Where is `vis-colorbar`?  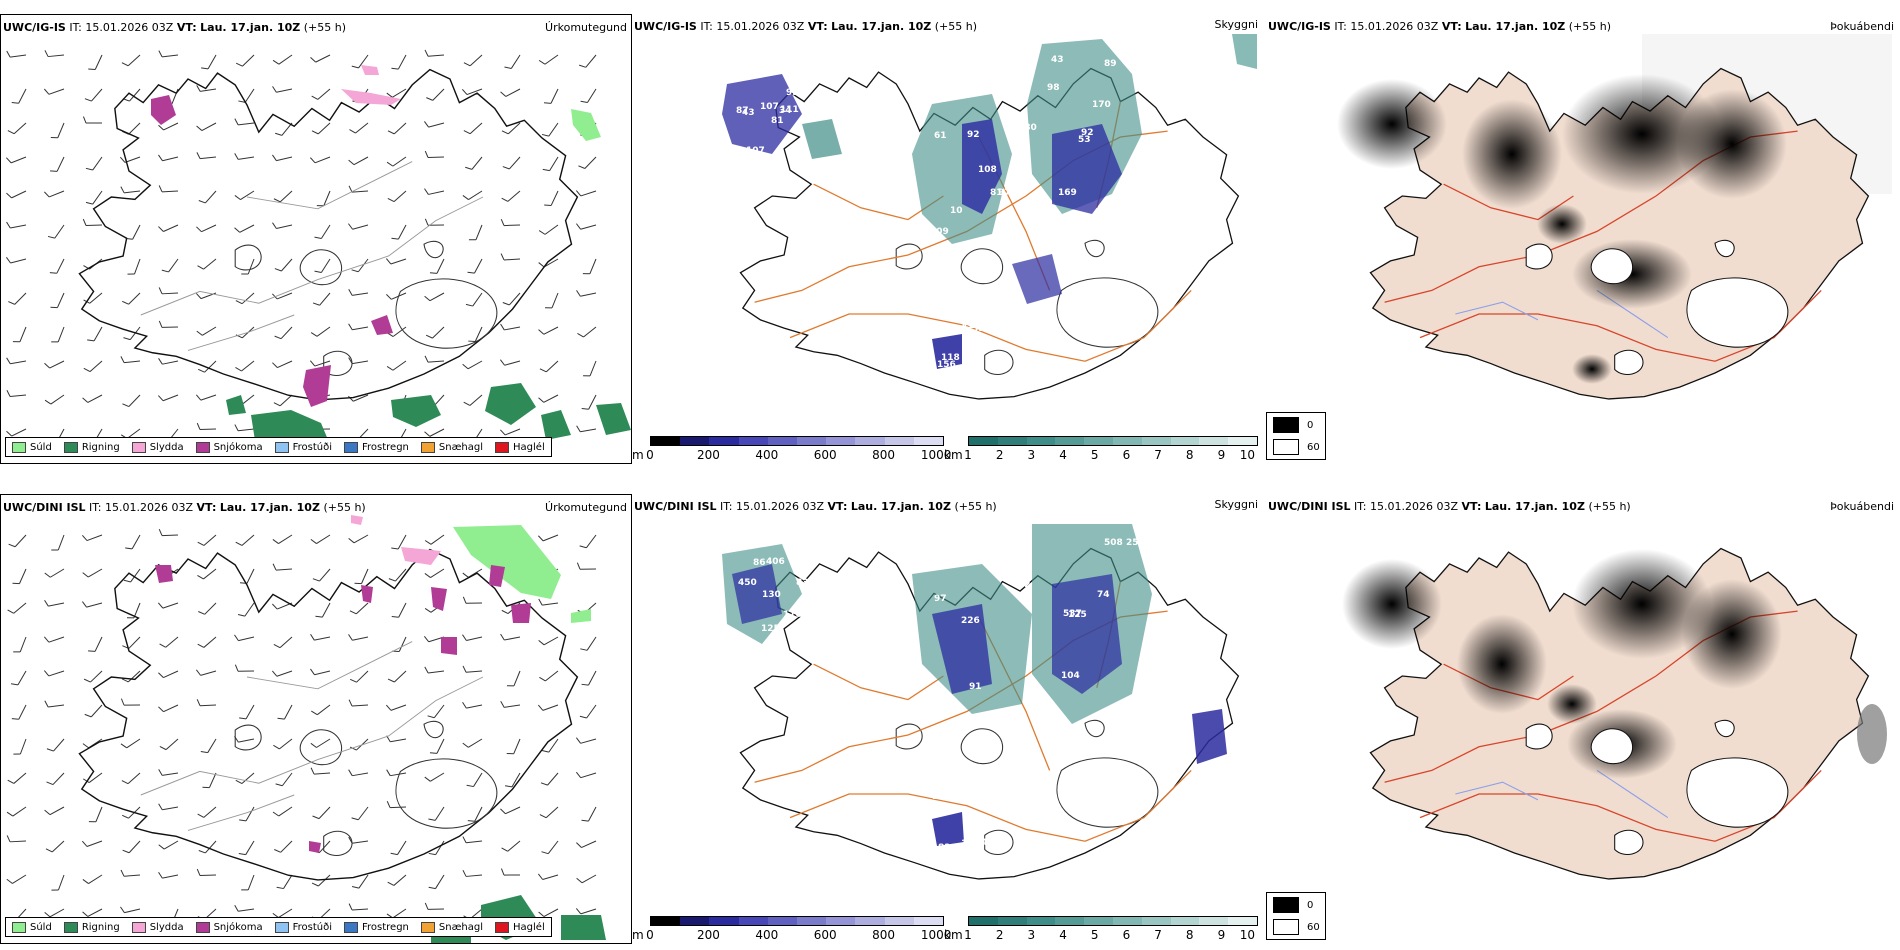 vis-colorbar is located at coordinates (1113, 921).